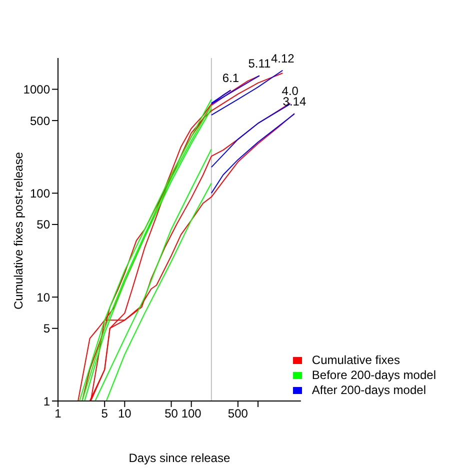 Image resolution: width=474 pixels, height=474 pixels. I want to click on x-tick-label: 50, so click(171, 413).